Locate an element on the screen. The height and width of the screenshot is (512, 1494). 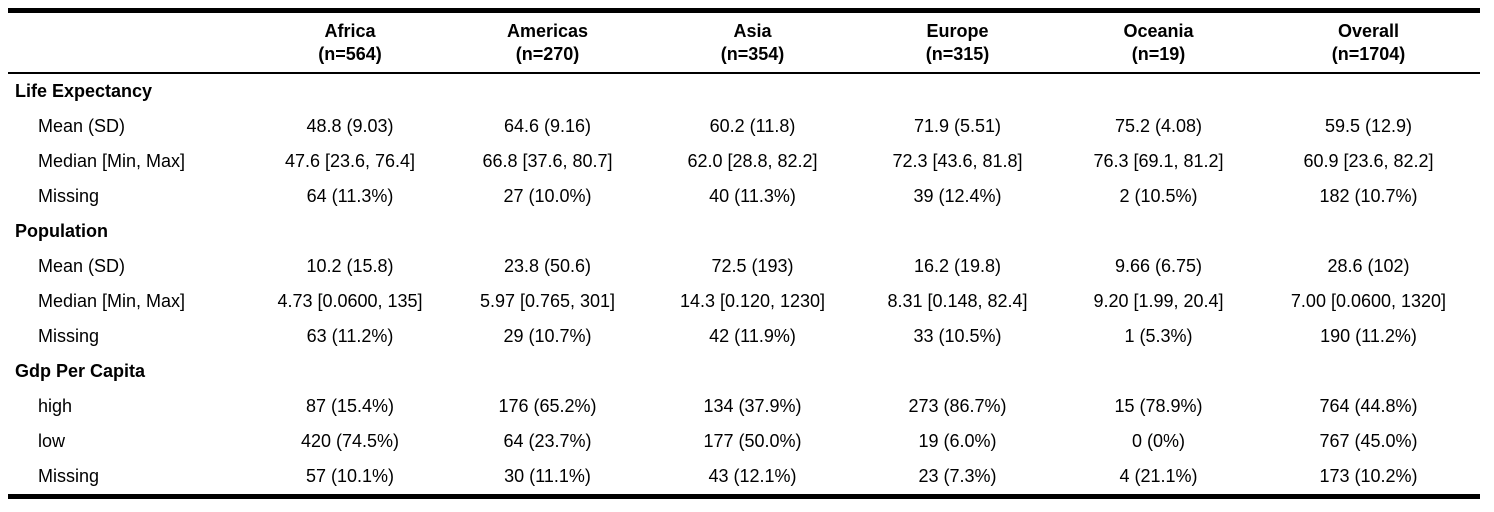
stat-cell: 59.5 (12.9) is located at coordinates (1368, 126).